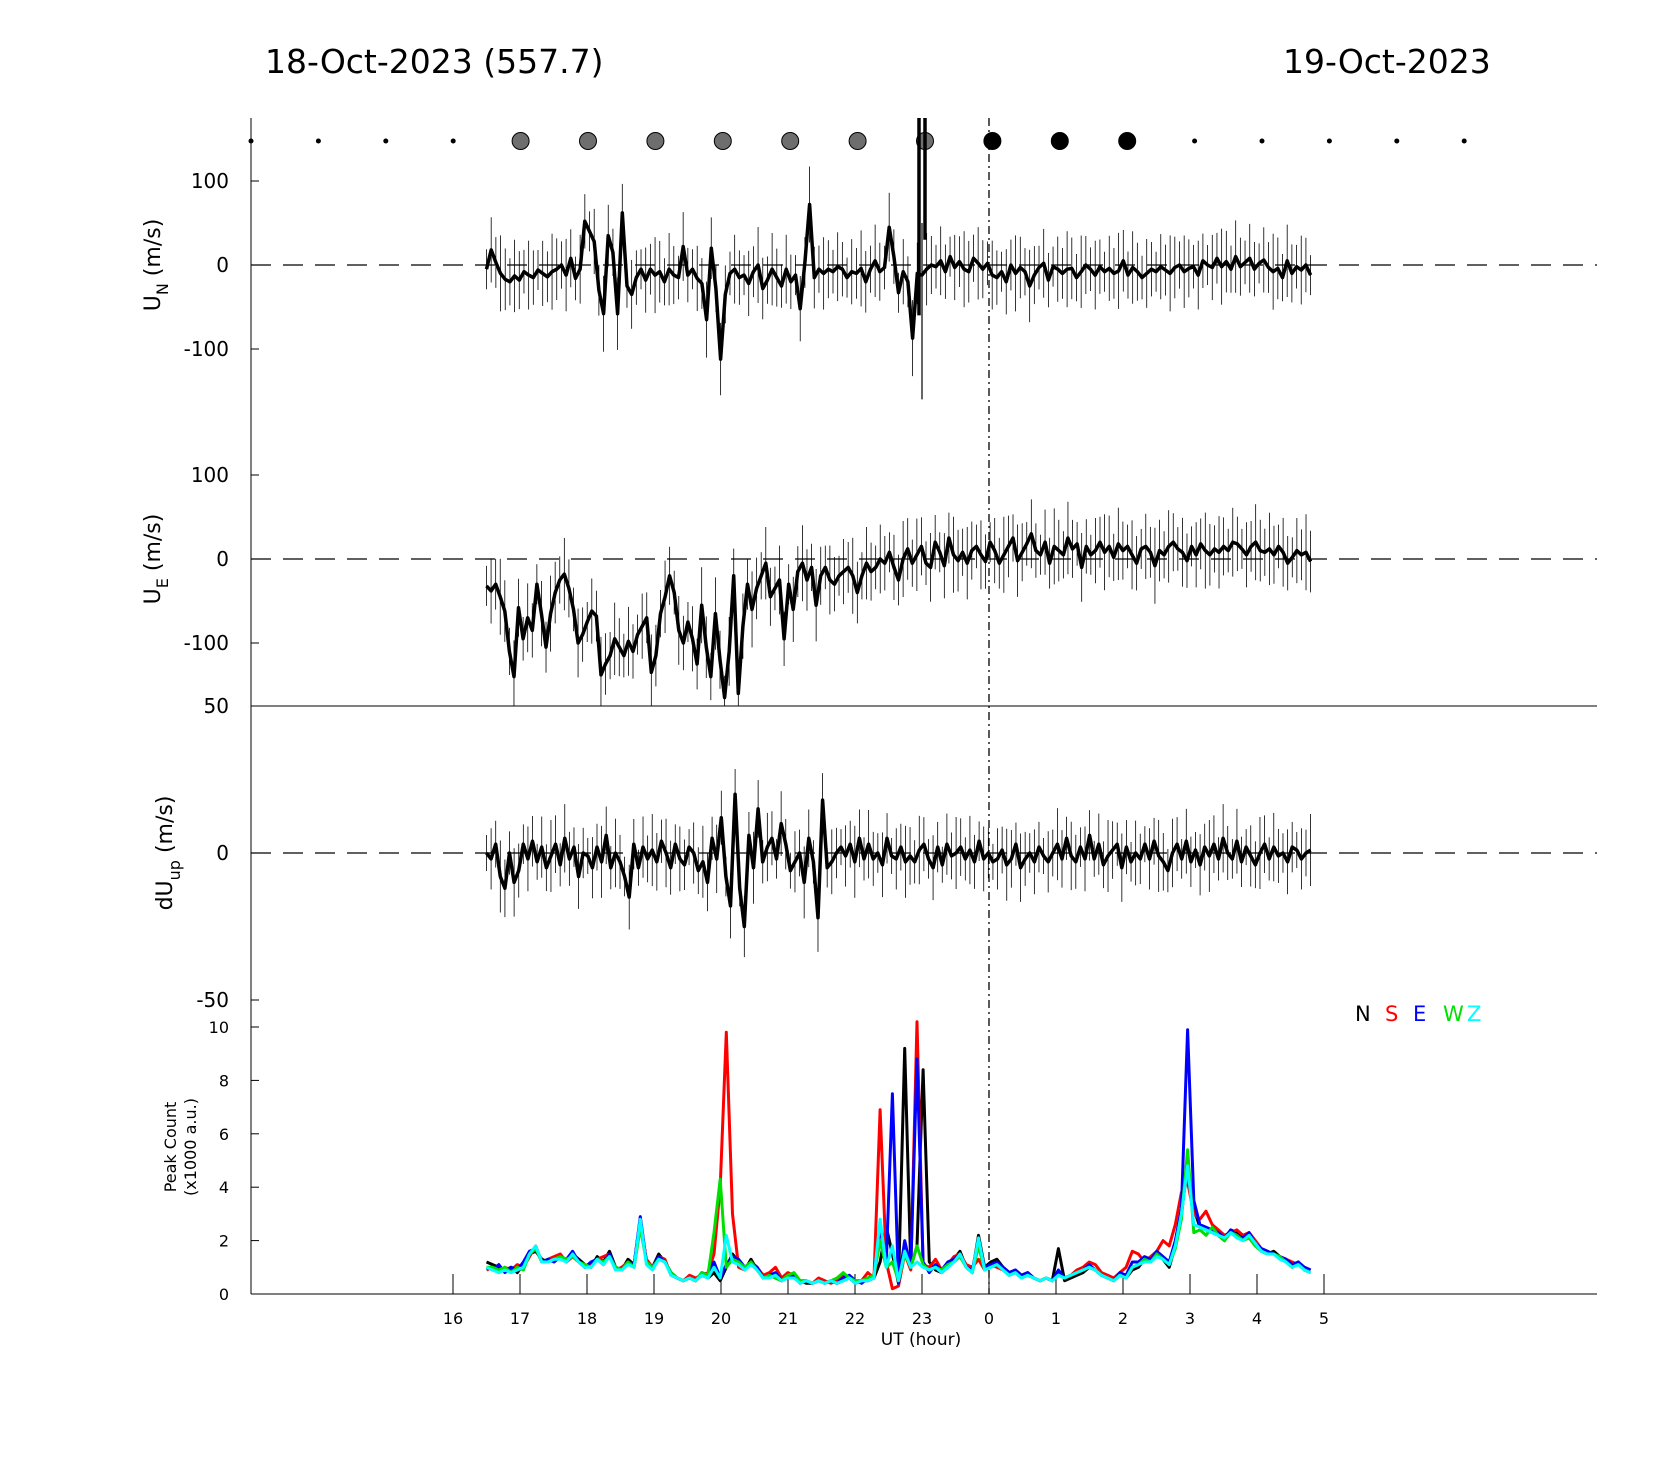 Image resolution: width=1667 pixels, height=1458 pixels. What do you see at coordinates (224, 1134) in the screenshot?
I see `y-tick-label: 6` at bounding box center [224, 1134].